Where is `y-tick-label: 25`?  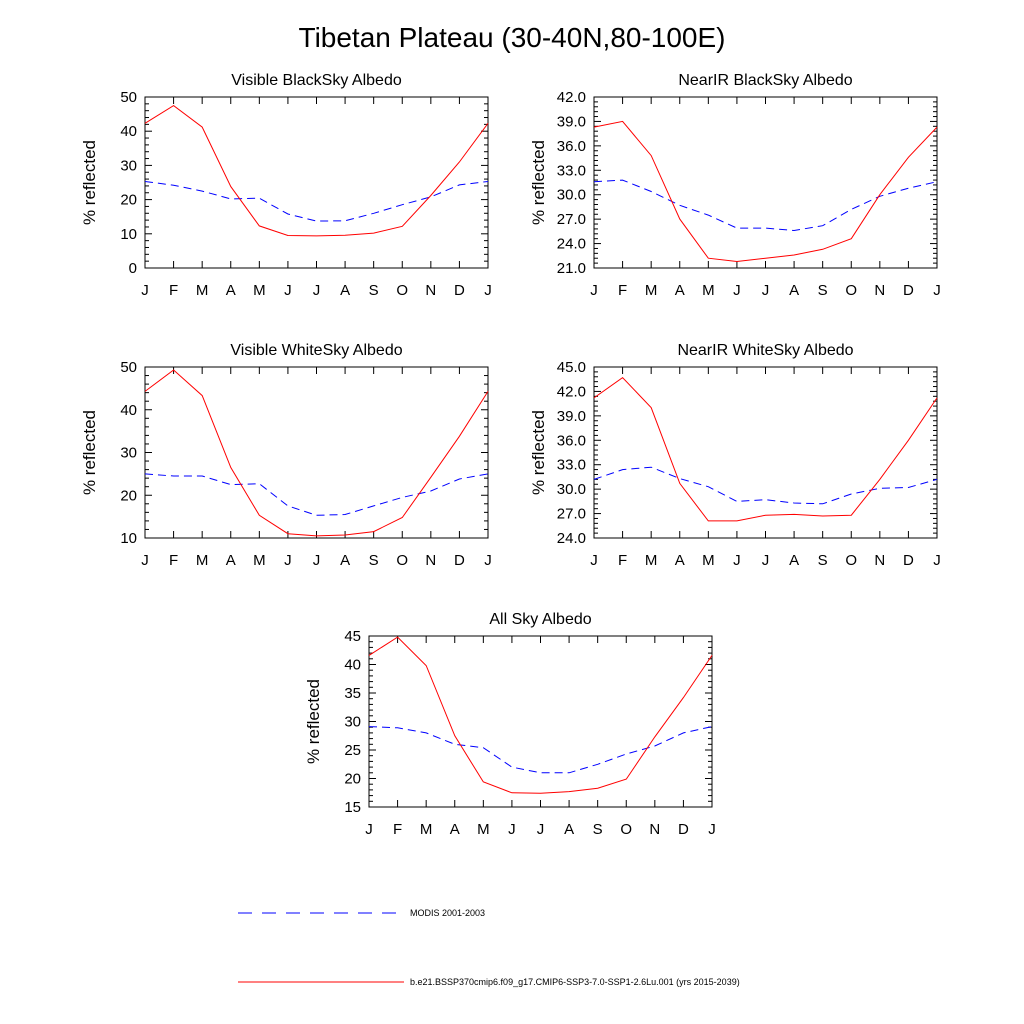 y-tick-label: 25 is located at coordinates (352, 750).